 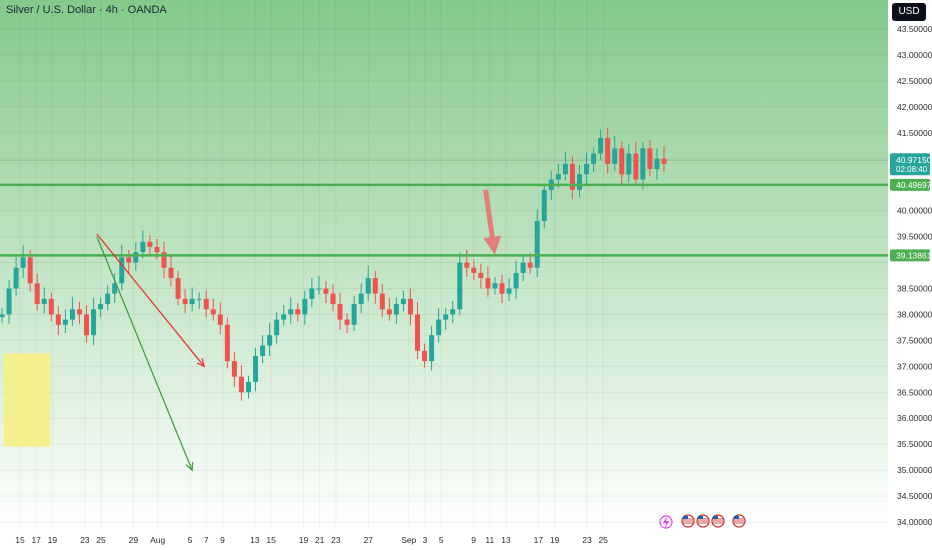 I want to click on price-tick-label: 42.50000, so click(x=914, y=81).